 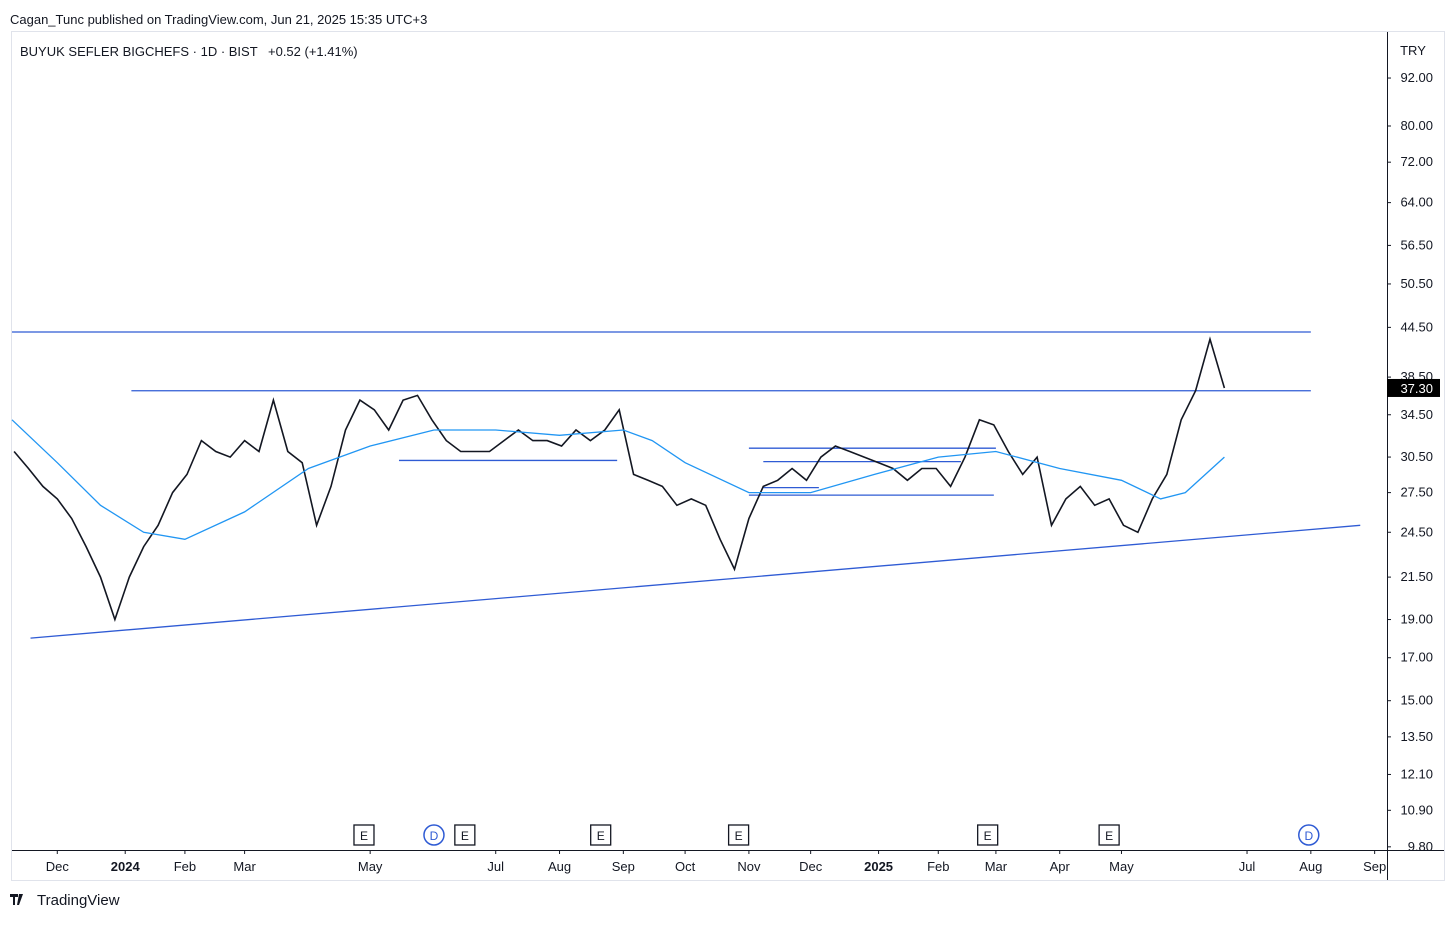 What do you see at coordinates (1060, 866) in the screenshot?
I see `x-tick-label: Apr` at bounding box center [1060, 866].